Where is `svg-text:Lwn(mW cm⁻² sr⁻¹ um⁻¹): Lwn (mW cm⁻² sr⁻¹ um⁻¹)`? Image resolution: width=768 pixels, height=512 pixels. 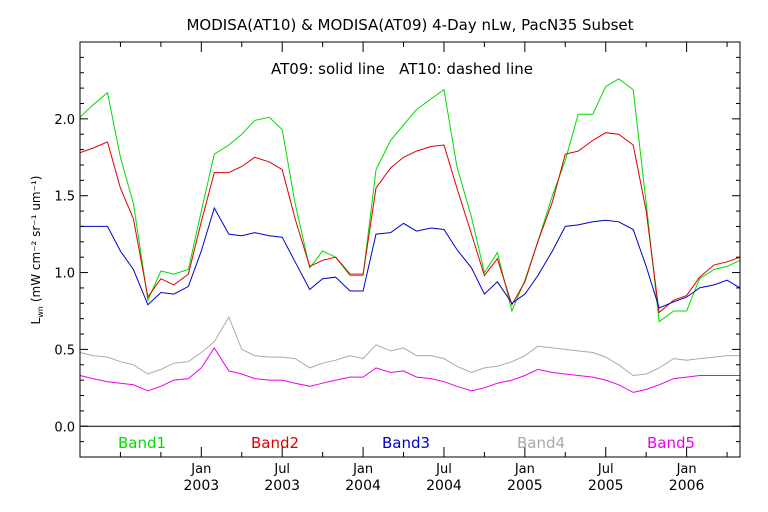
svg-text:Lwn(mW cm⁻² sr⁻¹ um⁻¹): Lwn (mW cm⁻² sr⁻¹ um⁻¹) is located at coordinates (37, 250).